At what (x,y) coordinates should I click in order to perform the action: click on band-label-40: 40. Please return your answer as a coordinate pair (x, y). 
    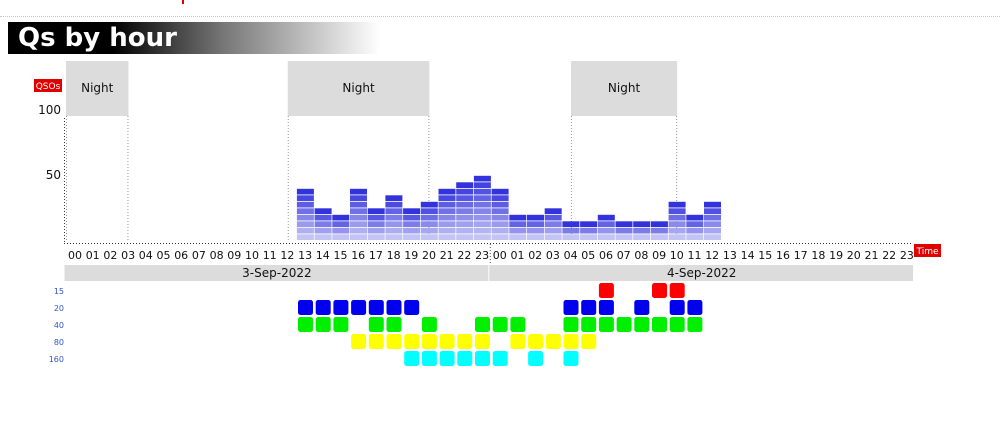
    Looking at the image, I should click on (59, 325).